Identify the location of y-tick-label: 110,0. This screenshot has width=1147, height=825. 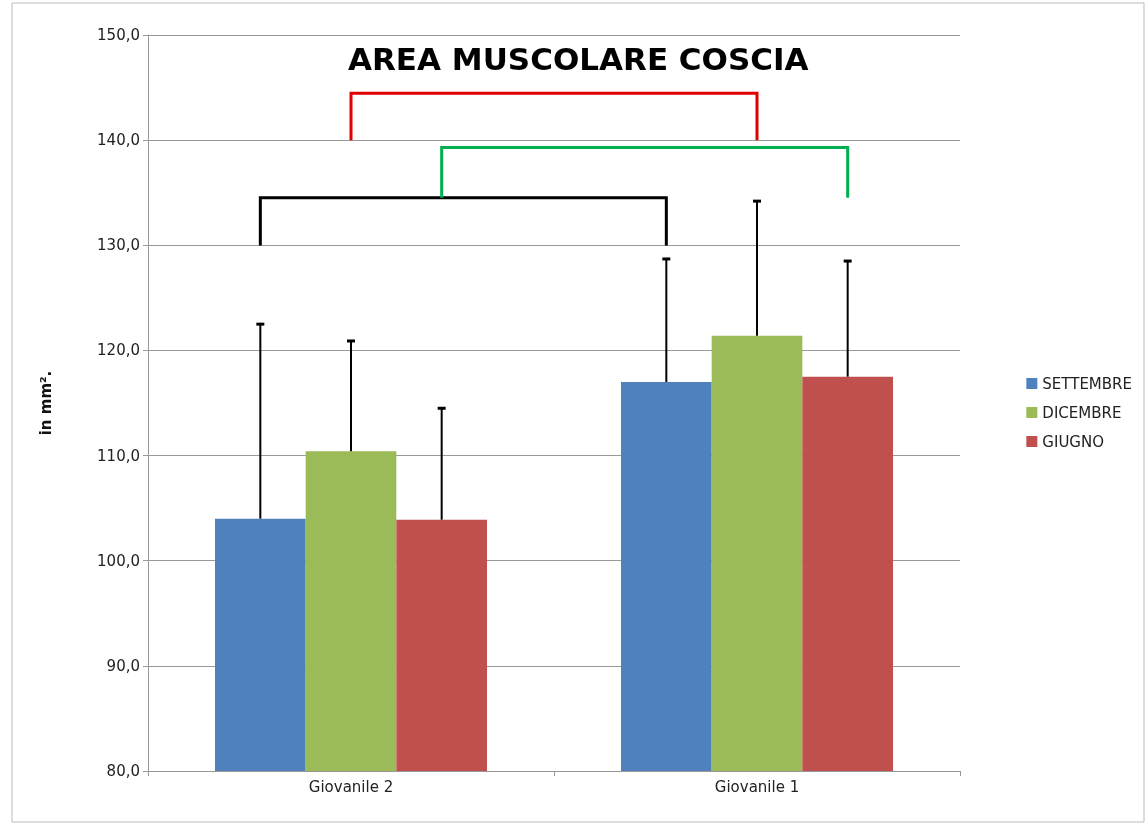
(118, 455).